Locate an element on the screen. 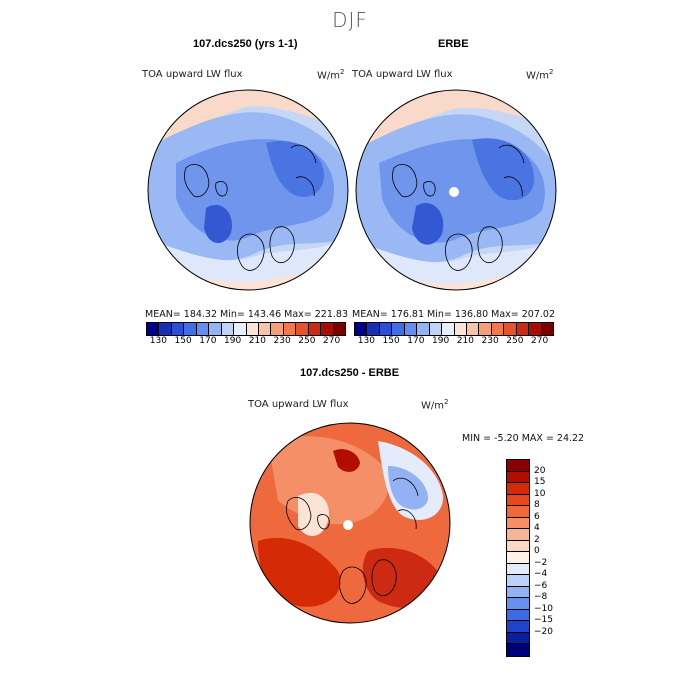 The image size is (700, 700). obs-colorbar-tick-label: 190 is located at coordinates (441, 341).